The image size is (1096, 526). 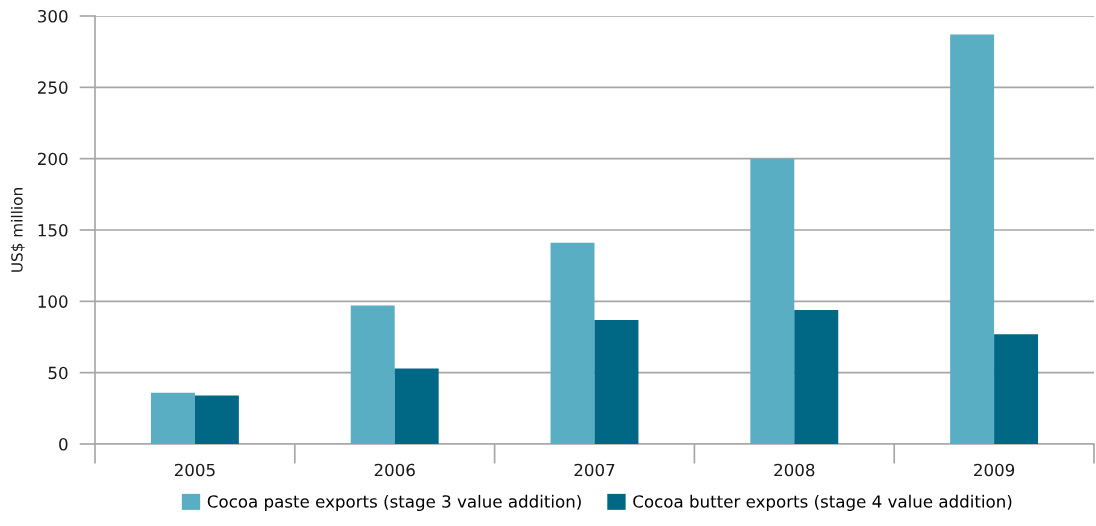 What do you see at coordinates (53, 301) in the screenshot?
I see `y-tick-label: 100` at bounding box center [53, 301].